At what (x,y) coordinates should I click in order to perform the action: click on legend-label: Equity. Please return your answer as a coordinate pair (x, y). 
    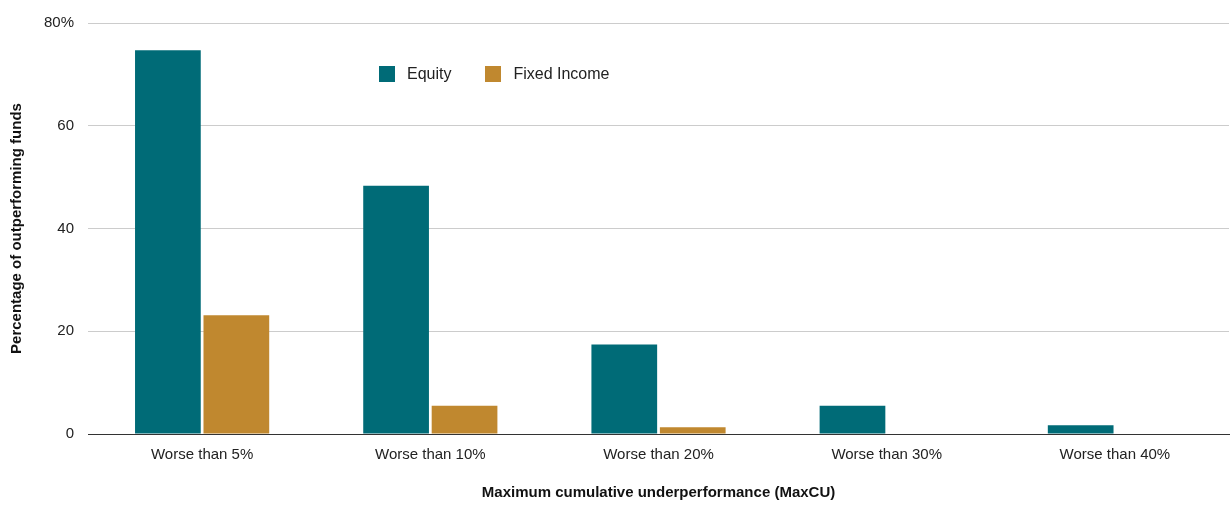
    Looking at the image, I should click on (429, 74).